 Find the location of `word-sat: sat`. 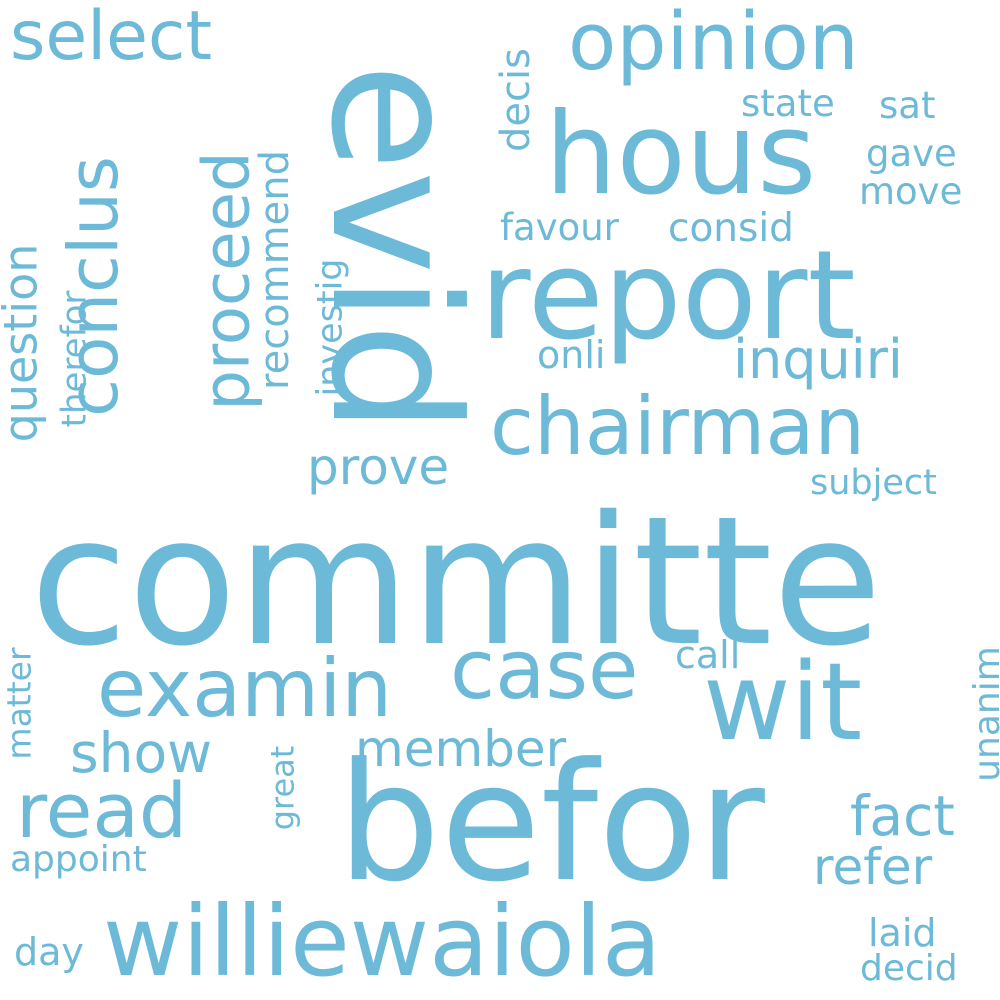

word-sat: sat is located at coordinates (907, 105).